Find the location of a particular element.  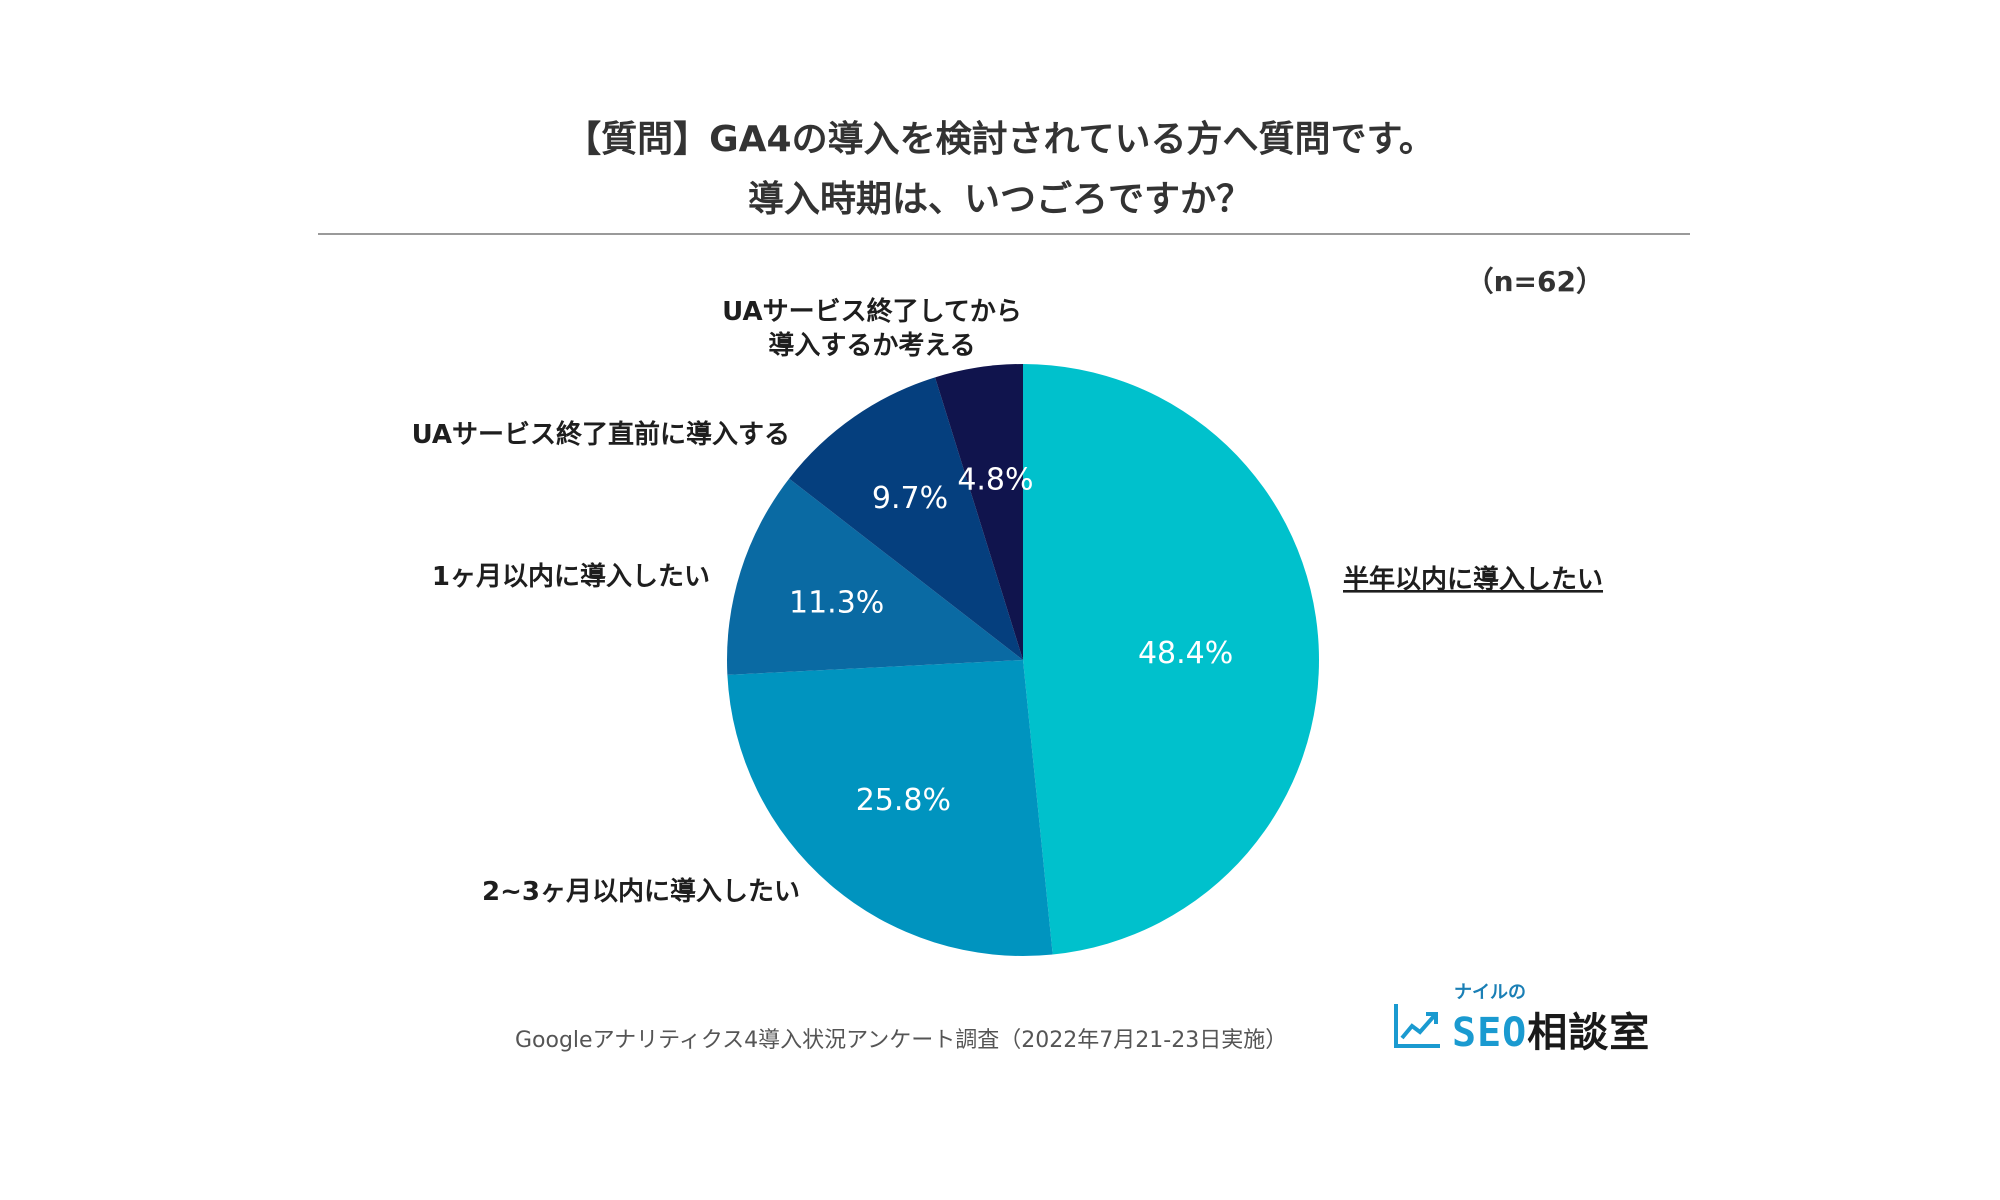

logo-brand: SEO相談室 is located at coordinates (1551, 1029).